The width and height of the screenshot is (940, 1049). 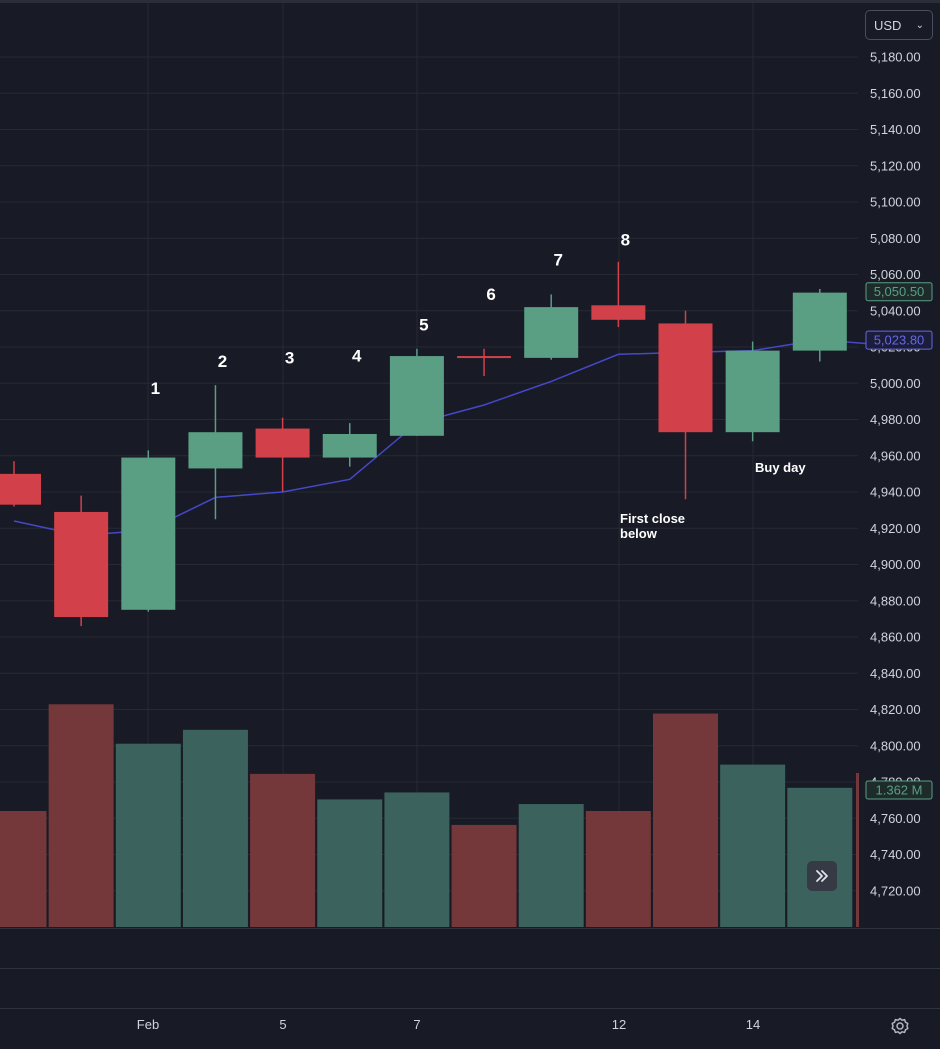 I want to click on time-axis: Feb 5 7 12 14, so click(x=448, y=1024).